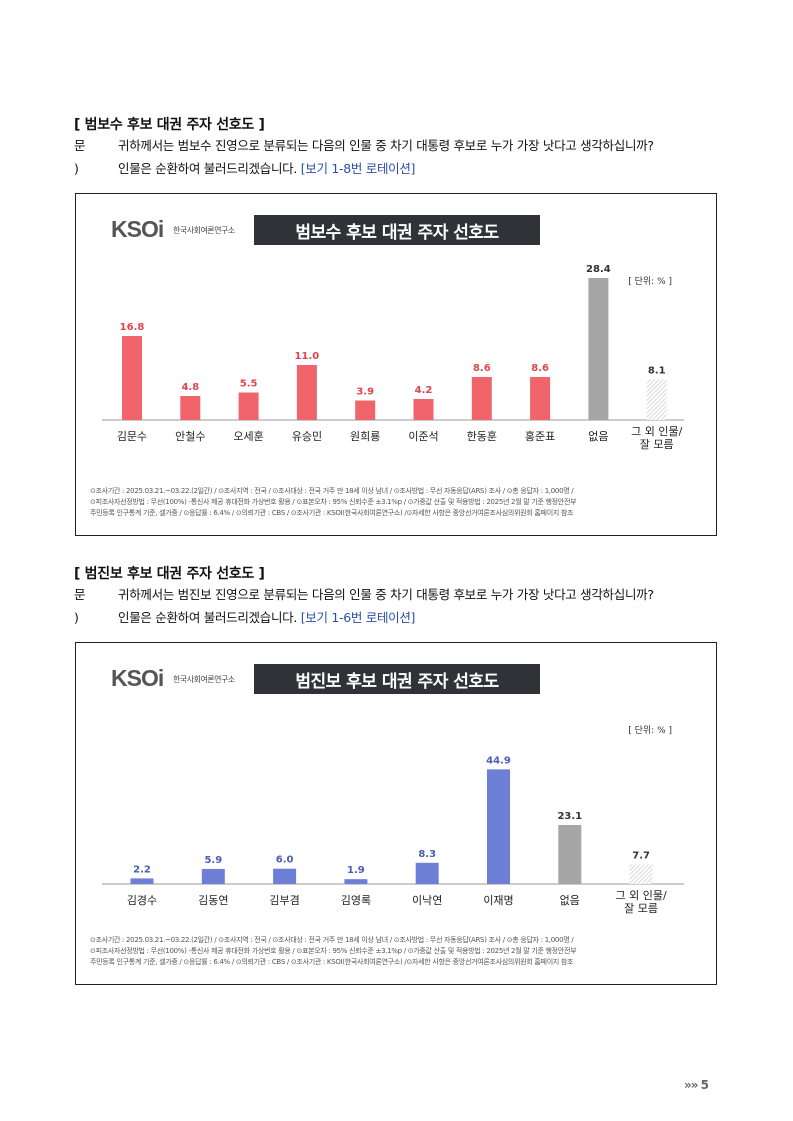 Image resolution: width=793 pixels, height=1121 pixels. Describe the element at coordinates (213, 876) in the screenshot. I see `bar-김동연` at that location.